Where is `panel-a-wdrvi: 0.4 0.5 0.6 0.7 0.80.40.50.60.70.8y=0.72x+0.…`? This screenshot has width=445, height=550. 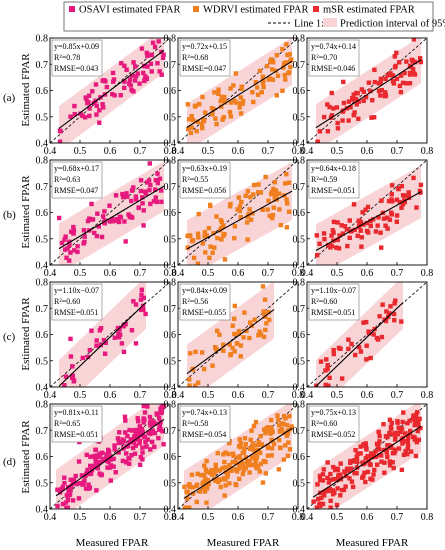 panel-a-wdrvi: 0.4 0.5 0.6 0.7 0.80.40.50.60.70.8y=0.72x+0.… is located at coordinates (234, 96).